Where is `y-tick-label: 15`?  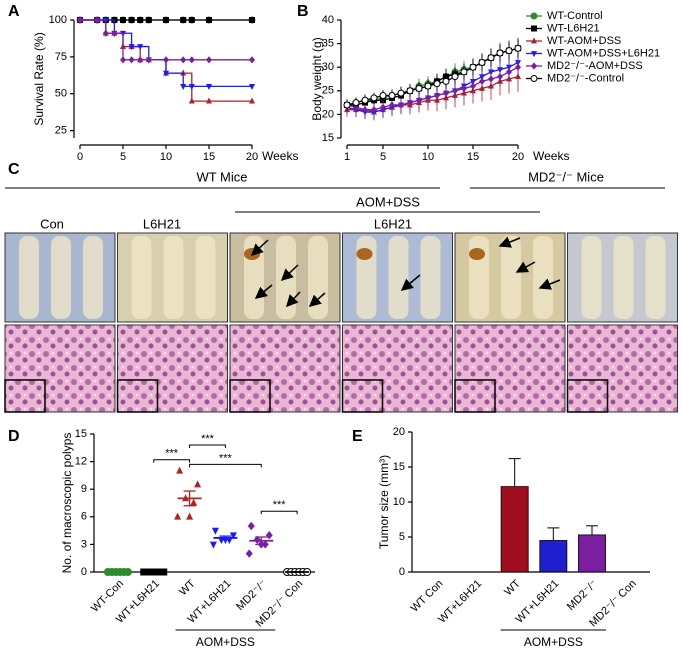 y-tick-label: 15 is located at coordinates (81, 434).